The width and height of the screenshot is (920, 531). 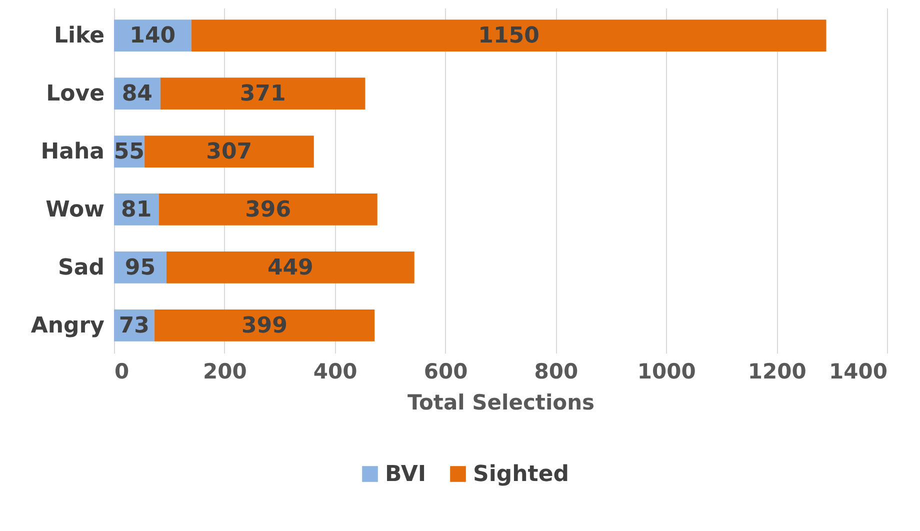 What do you see at coordinates (134, 325) in the screenshot?
I see `data-label: 73` at bounding box center [134, 325].